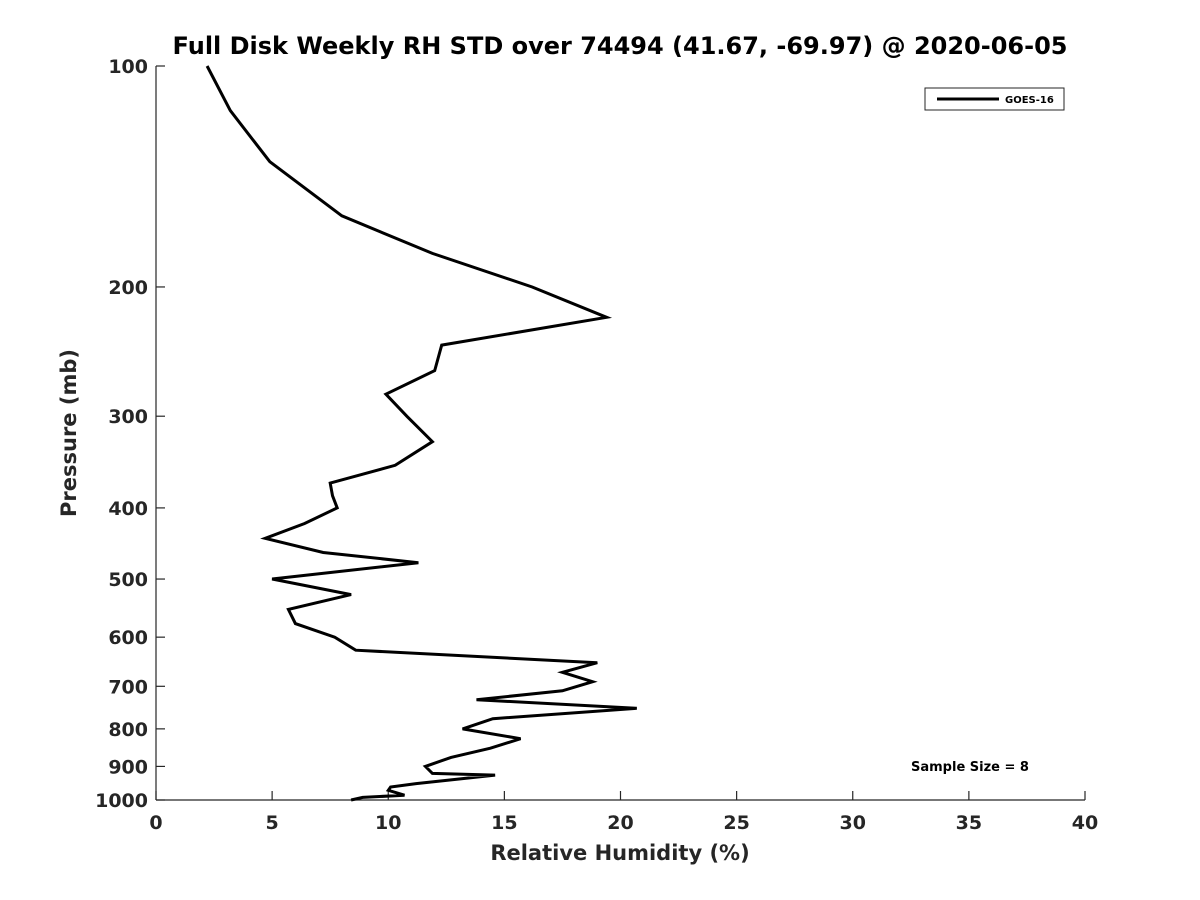  I want to click on x-tick-label: 10, so click(388, 823).